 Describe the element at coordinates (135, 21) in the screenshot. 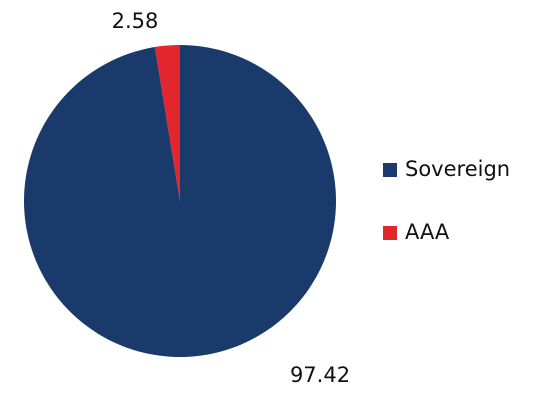

I see `data-label: 2.58` at that location.